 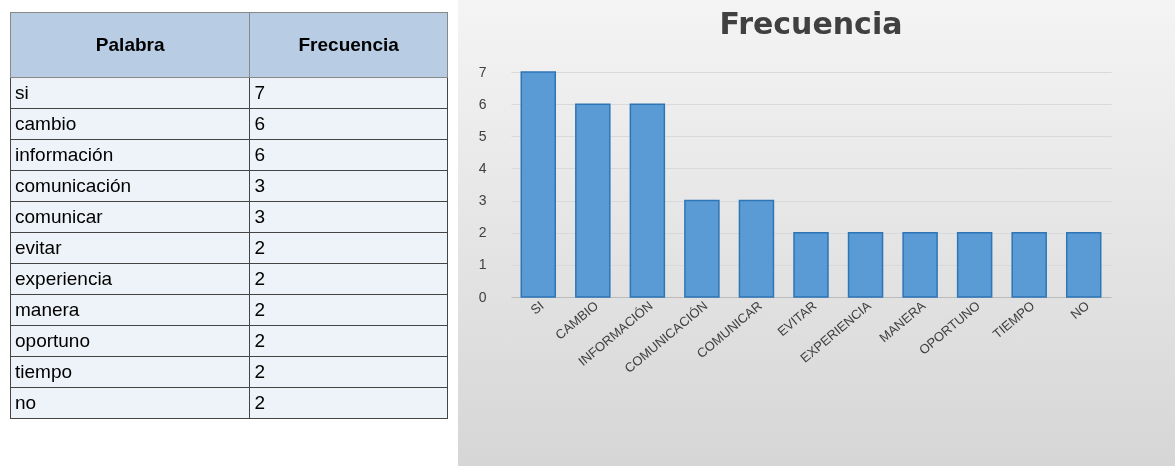 I want to click on category-label: tiempo, so click(x=130, y=372).